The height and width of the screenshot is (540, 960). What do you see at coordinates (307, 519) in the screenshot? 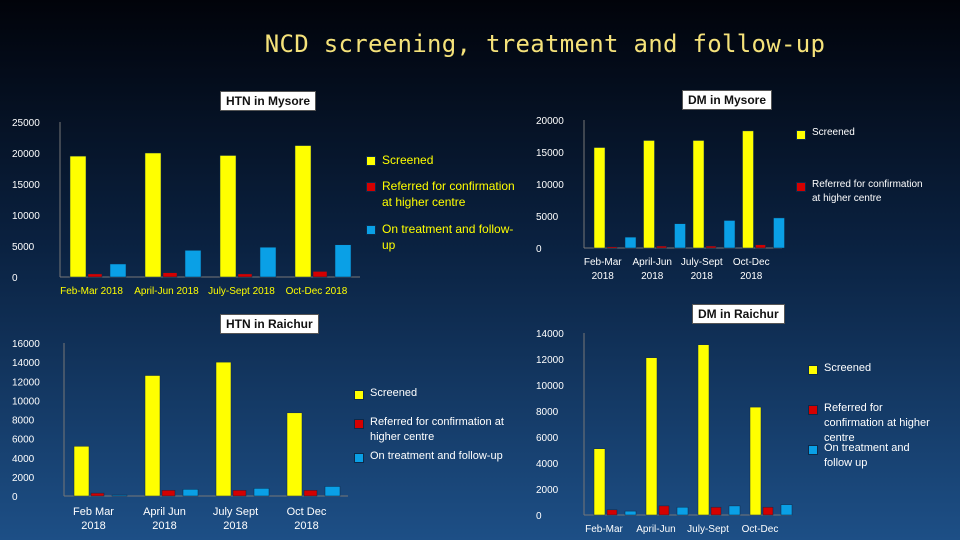
I see `x-tick-label: Oct Dec 2018` at bounding box center [307, 519].